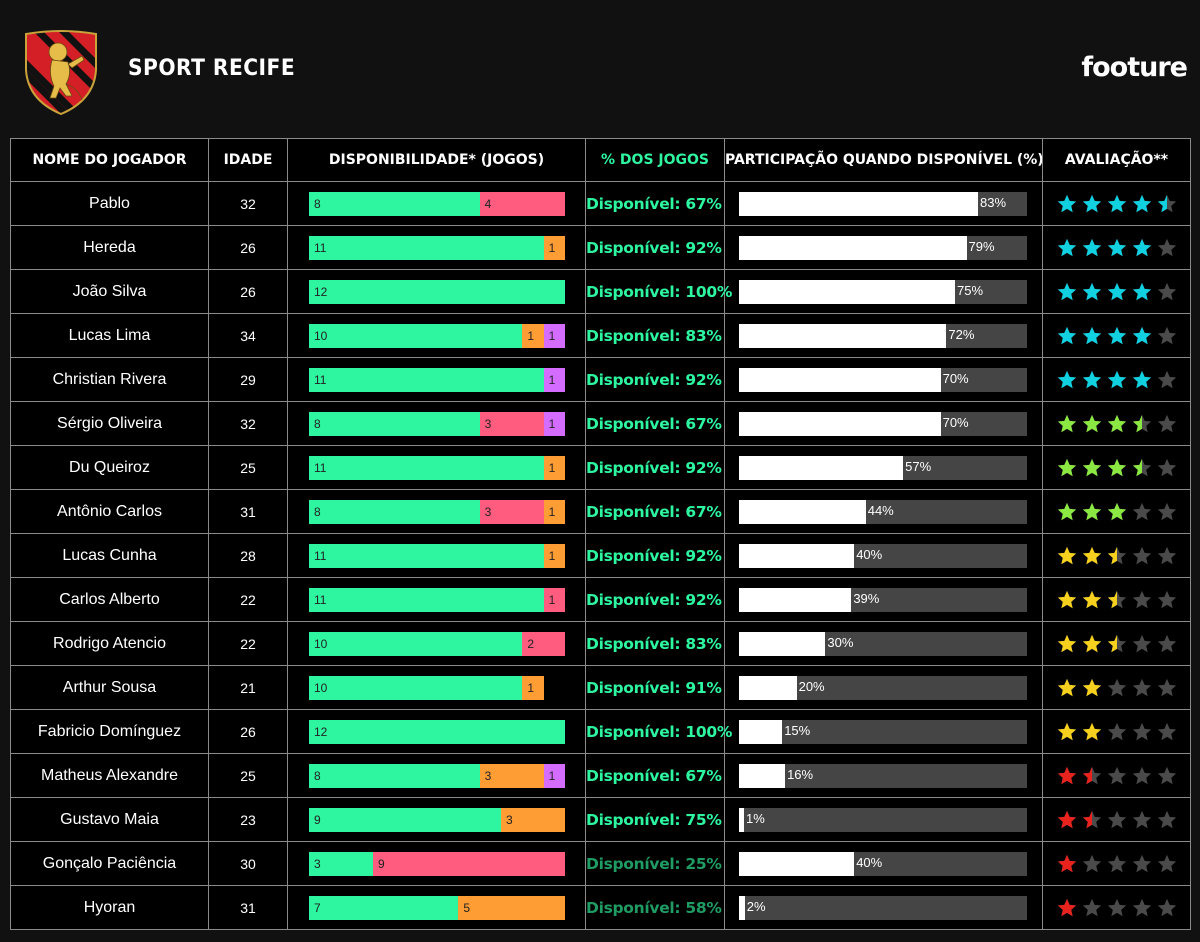 This screenshot has height=942, width=1200. Describe the element at coordinates (961, 334) in the screenshot. I see `participation-label: 72%` at that location.